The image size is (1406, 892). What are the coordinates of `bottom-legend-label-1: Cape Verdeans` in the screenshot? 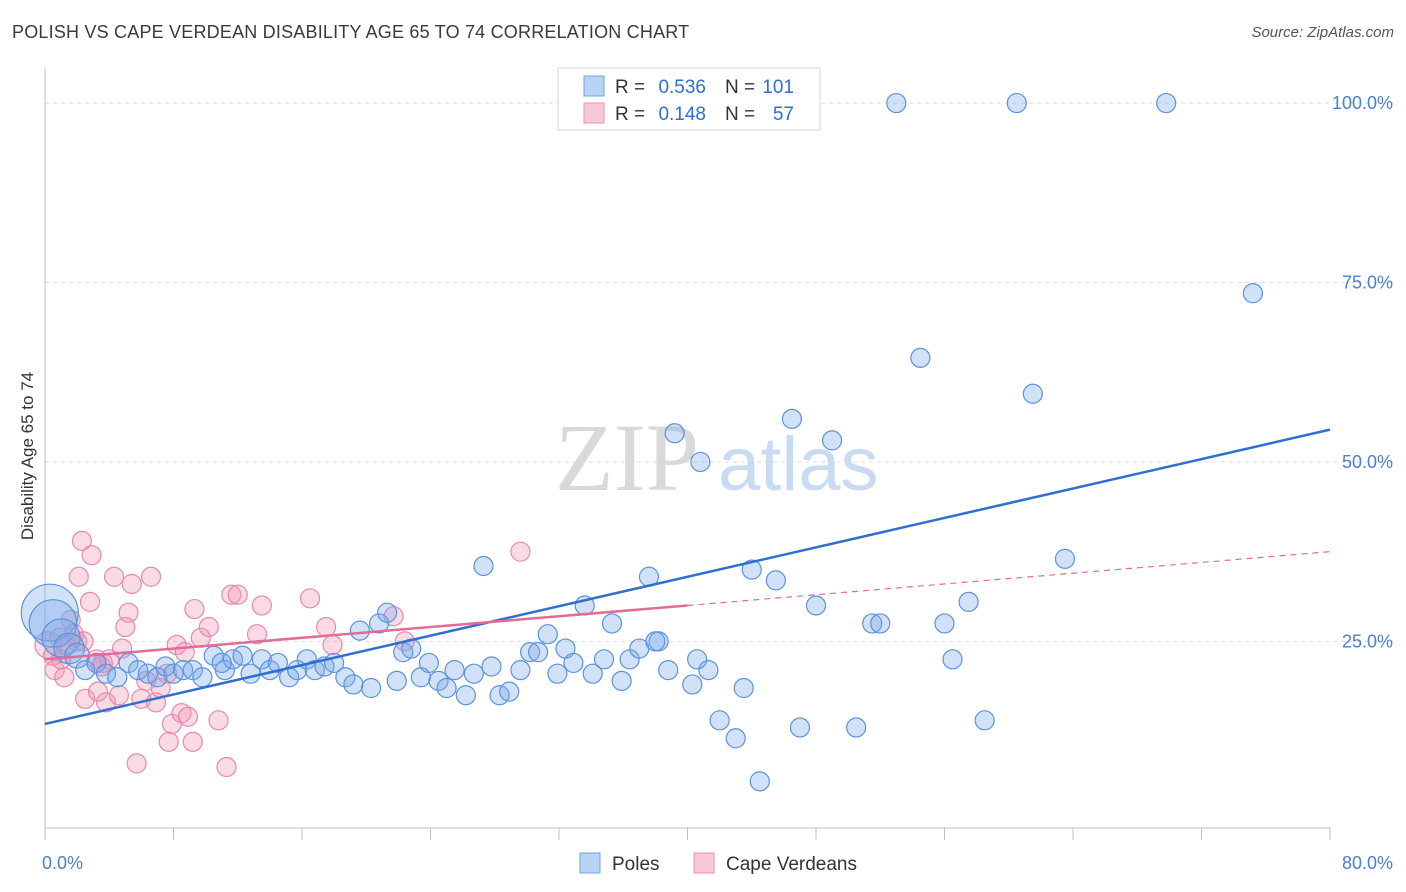 It's located at (791, 864).